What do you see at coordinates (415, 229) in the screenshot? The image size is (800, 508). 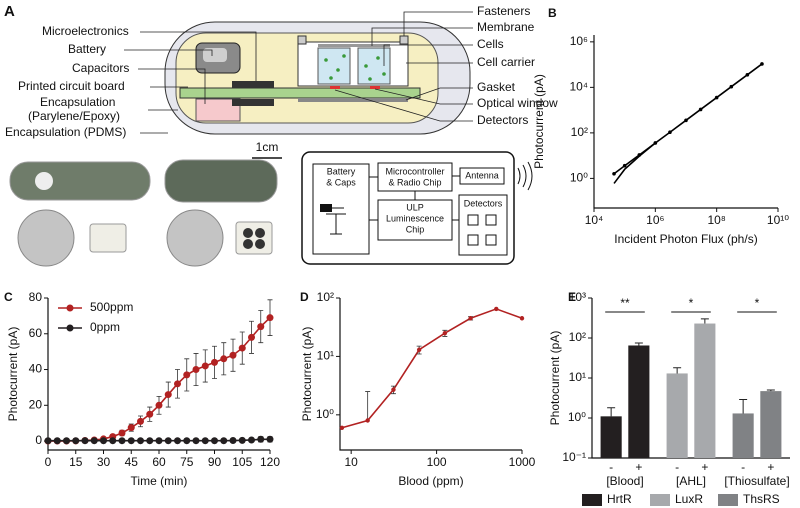 I see `block-label: Chip` at bounding box center [415, 229].